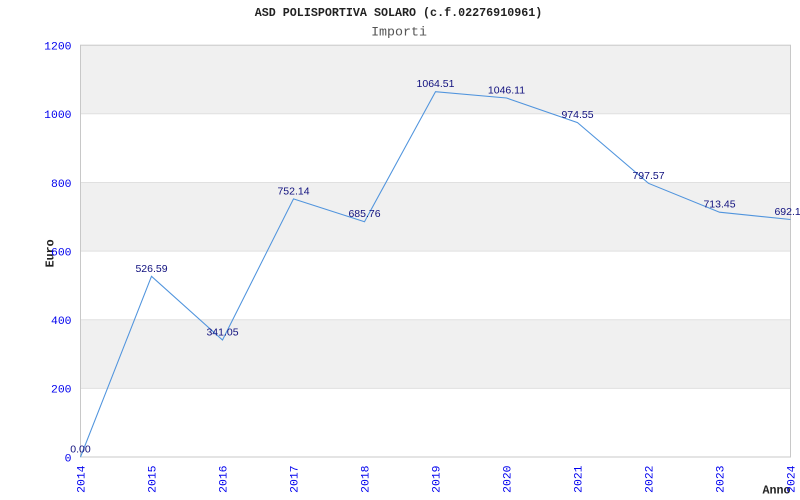 The width and height of the screenshot is (800, 500). Describe the element at coordinates (722, 479) in the screenshot. I see `svg-text: 2023` at that location.